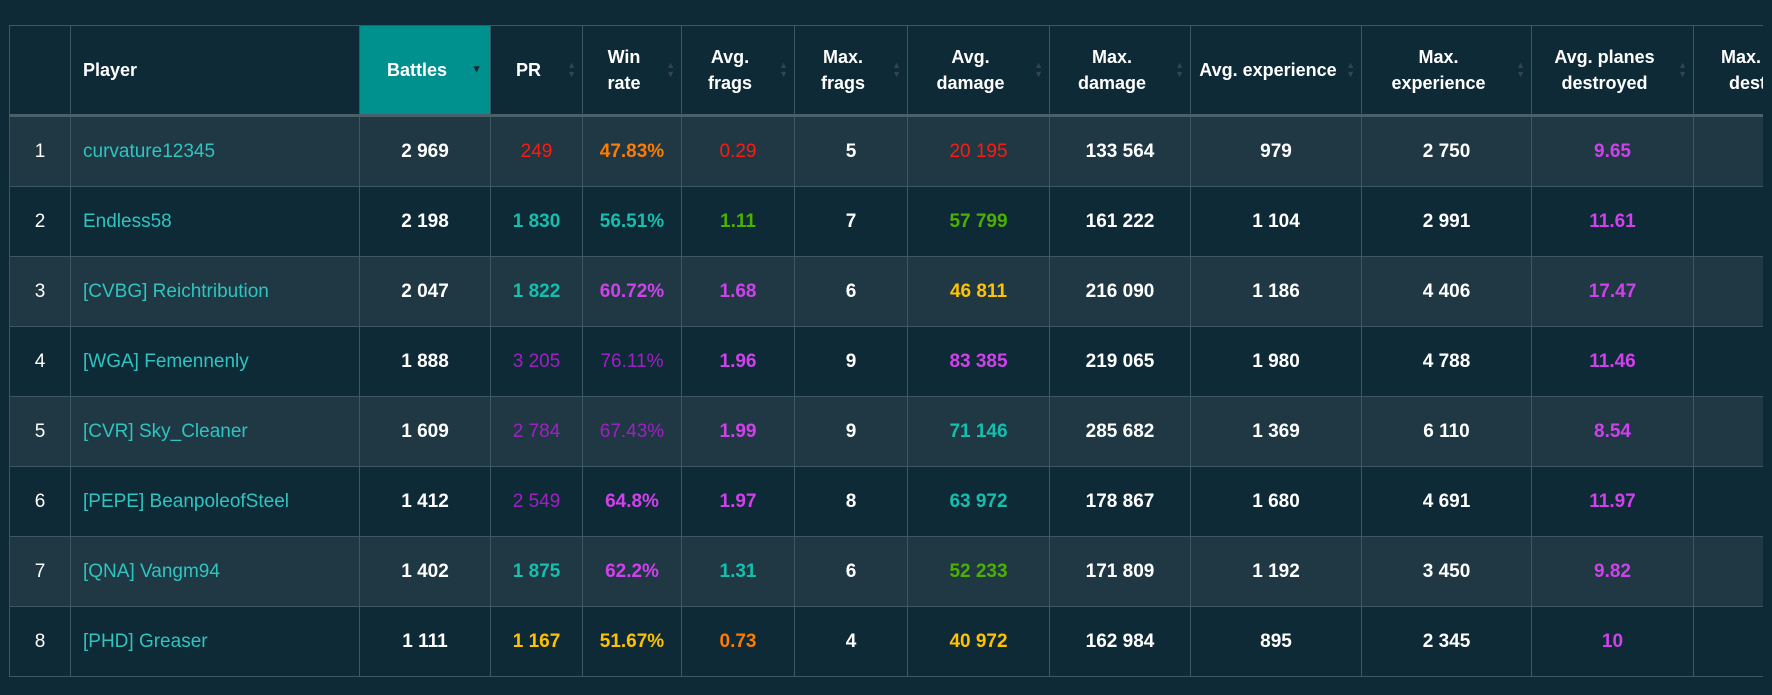  Describe the element at coordinates (738, 221) in the screenshot. I see `cell-avg-frags: 1.11` at that location.